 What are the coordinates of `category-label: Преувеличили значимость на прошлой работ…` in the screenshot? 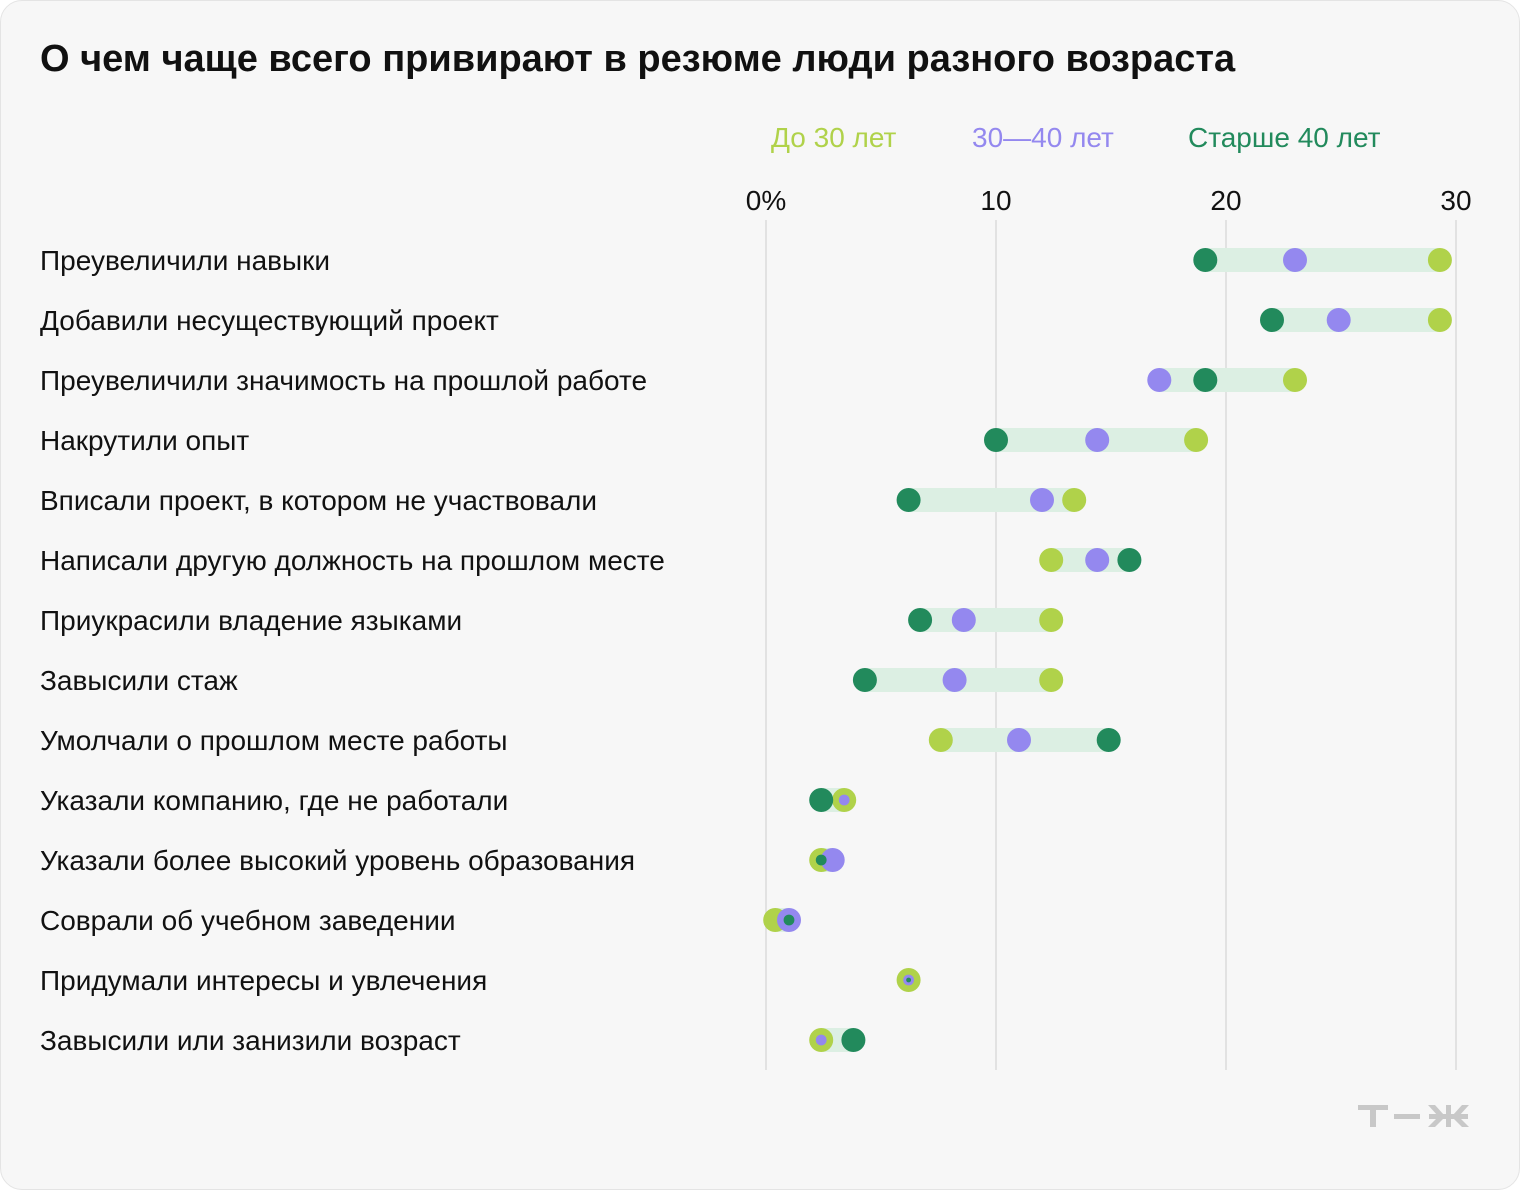 It's located at (343, 380).